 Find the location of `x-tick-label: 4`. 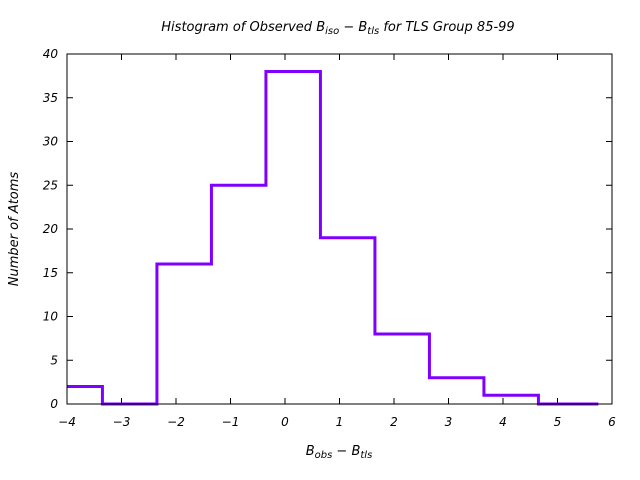

x-tick-label: 4 is located at coordinates (503, 422).